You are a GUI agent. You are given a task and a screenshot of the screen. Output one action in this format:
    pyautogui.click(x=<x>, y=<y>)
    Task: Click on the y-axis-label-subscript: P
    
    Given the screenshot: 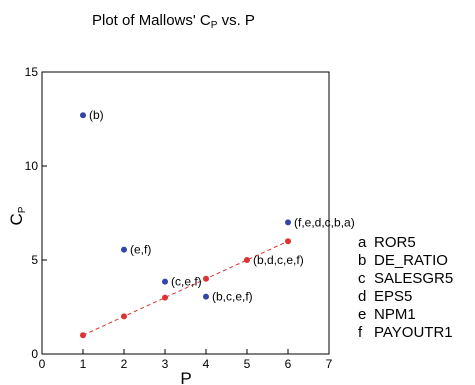 What is the action you would take?
    pyautogui.click(x=22, y=209)
    